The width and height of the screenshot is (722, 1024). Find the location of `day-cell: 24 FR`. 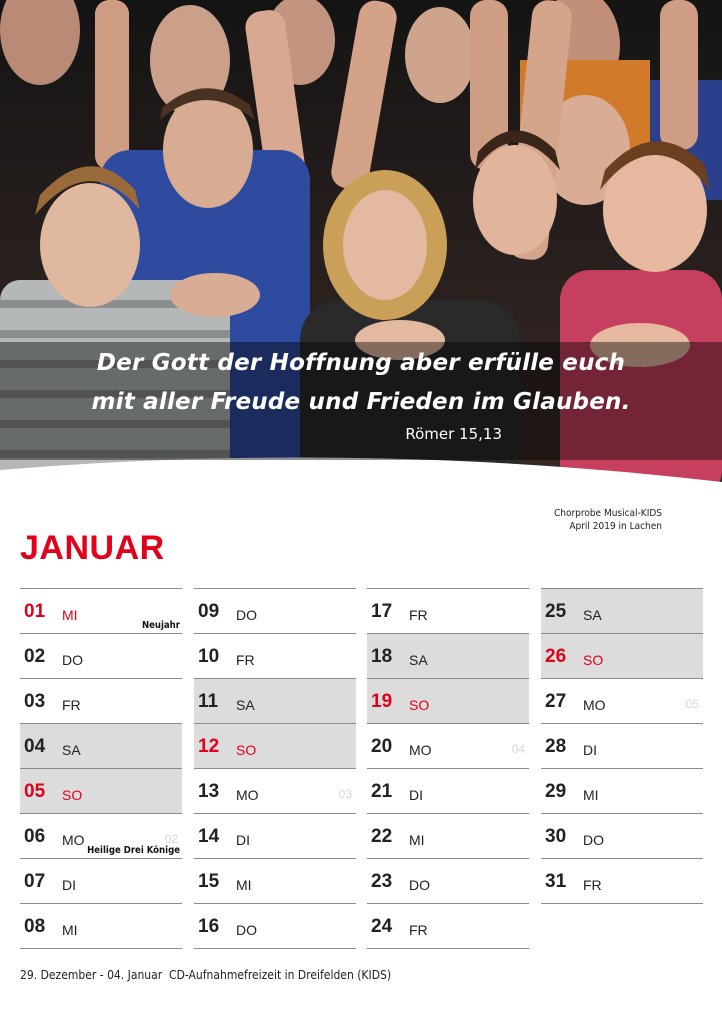

day-cell: 24 FR is located at coordinates (448, 926).